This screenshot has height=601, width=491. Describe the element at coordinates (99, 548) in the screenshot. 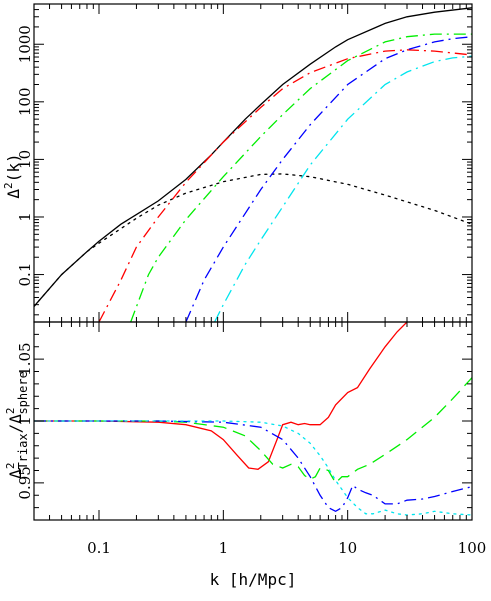

I see `x-tick-label: 0.1` at that location.